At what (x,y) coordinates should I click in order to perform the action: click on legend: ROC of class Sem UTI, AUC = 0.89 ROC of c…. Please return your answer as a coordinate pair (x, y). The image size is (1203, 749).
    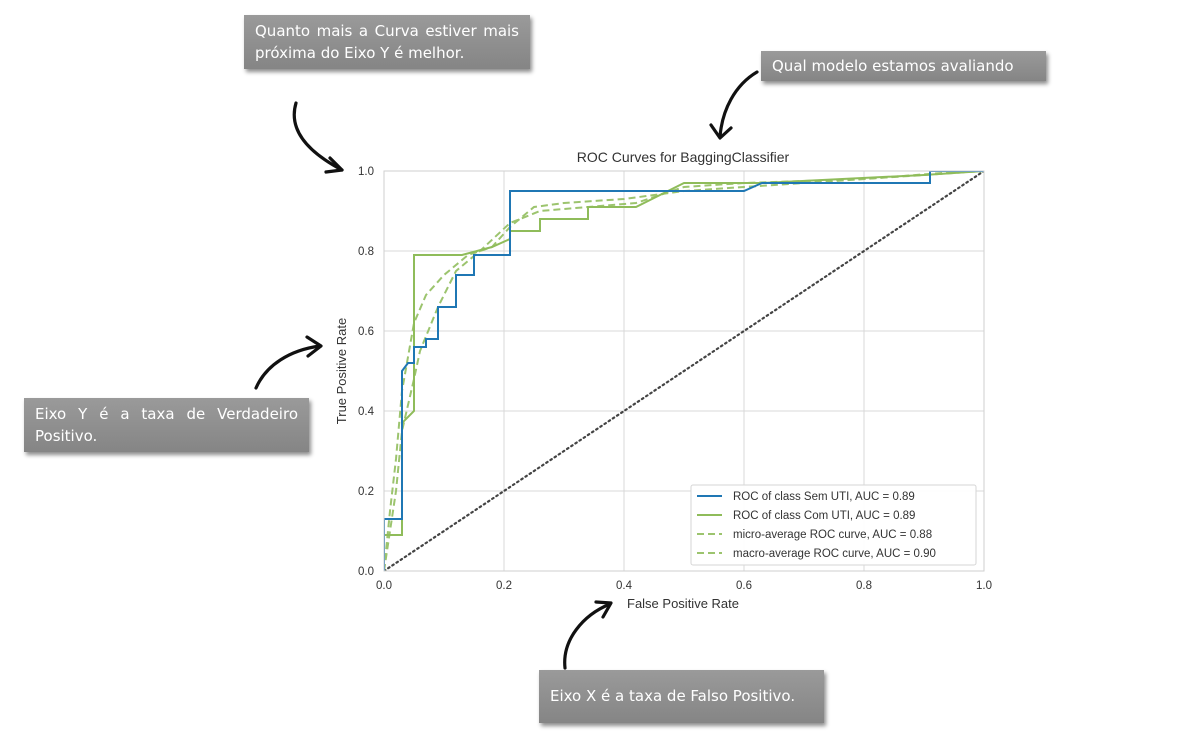
    Looking at the image, I should click on (833, 525).